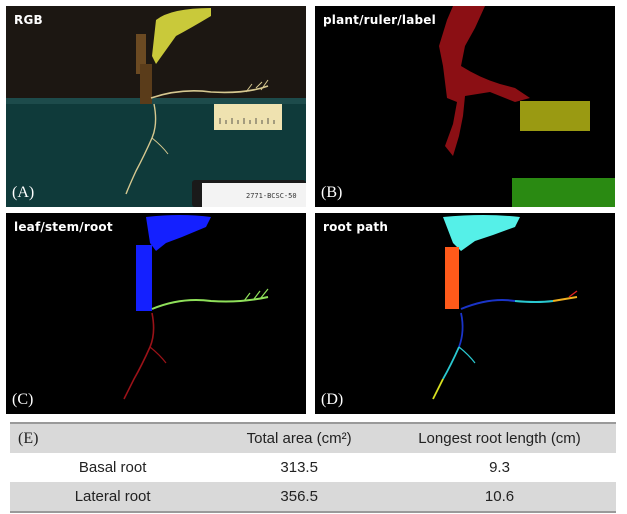  I want to click on panel-title: leaf/stem/root, so click(63, 227).